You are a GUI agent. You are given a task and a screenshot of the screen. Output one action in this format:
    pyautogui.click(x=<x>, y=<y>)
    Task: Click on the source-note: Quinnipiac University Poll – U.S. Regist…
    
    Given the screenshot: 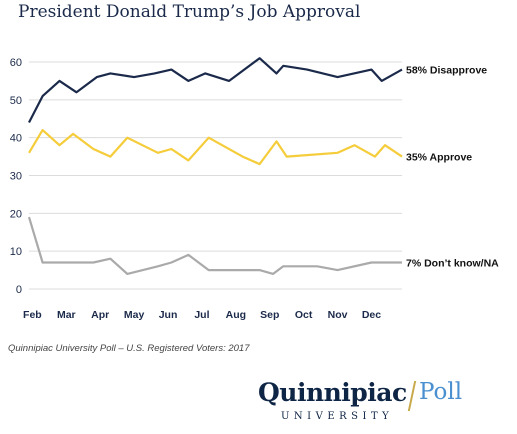 What is the action you would take?
    pyautogui.click(x=129, y=348)
    